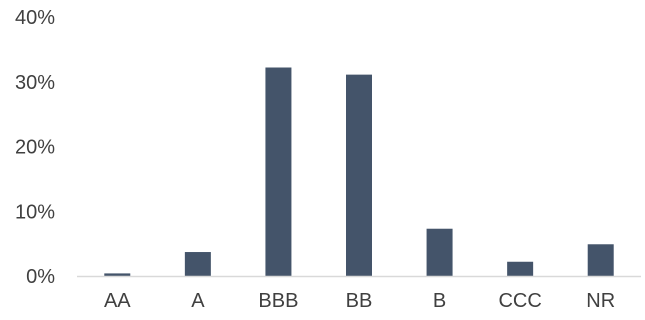 The image size is (645, 320). Describe the element at coordinates (117, 301) in the screenshot. I see `x-tick-label: AA` at that location.